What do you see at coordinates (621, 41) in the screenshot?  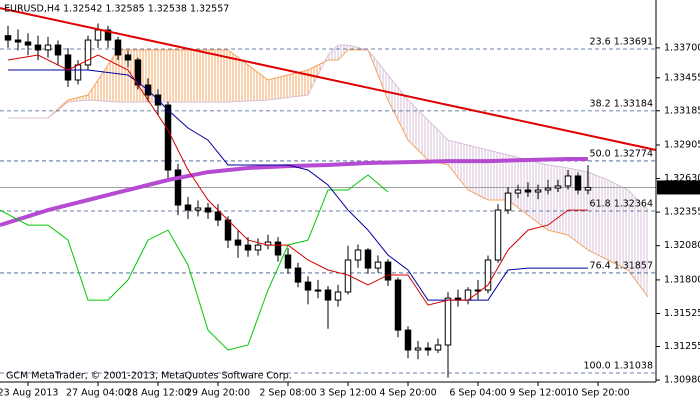 I see `fib-label: 23.6 1.33691` at bounding box center [621, 41].